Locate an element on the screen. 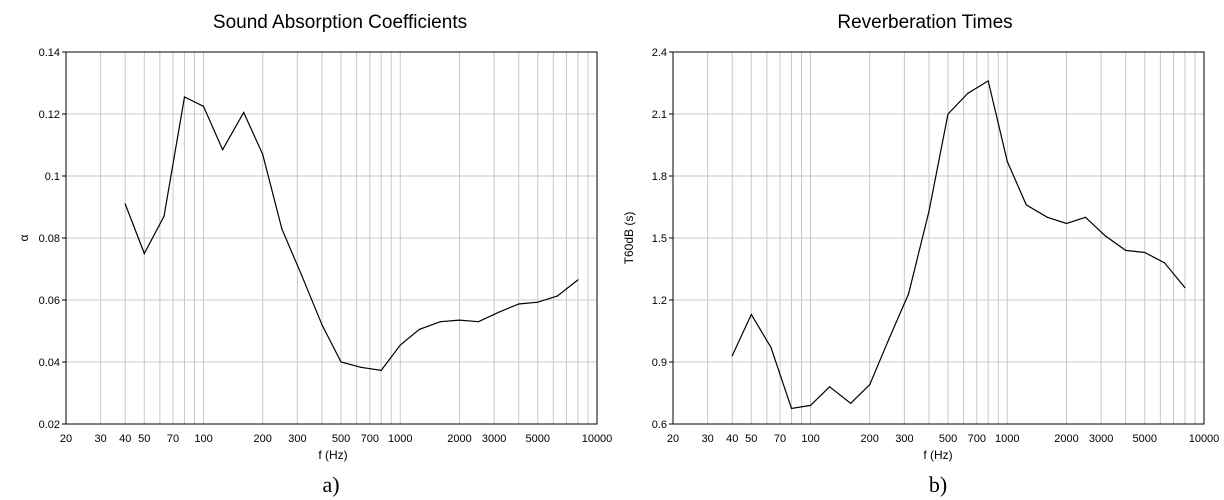 The height and width of the screenshot is (500, 1224). y-tick-label: 0.02 is located at coordinates (49, 425).